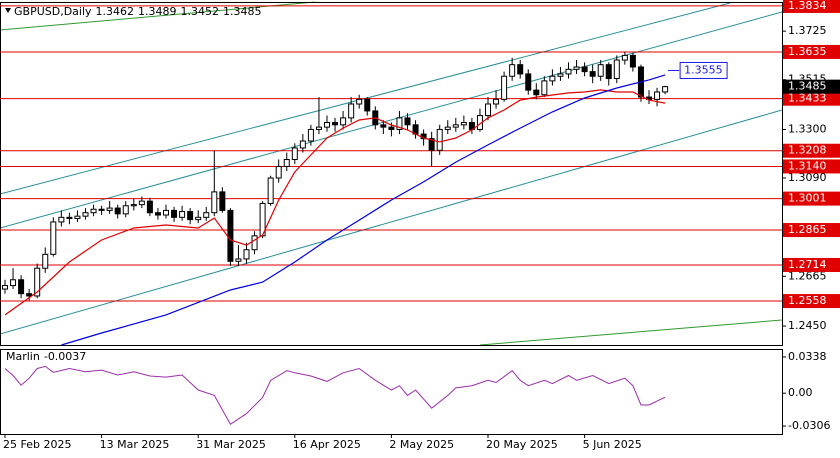  I want to click on indicator-value: -0.0037, so click(65, 356).